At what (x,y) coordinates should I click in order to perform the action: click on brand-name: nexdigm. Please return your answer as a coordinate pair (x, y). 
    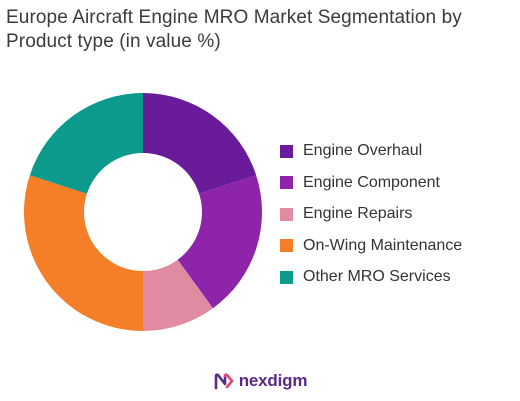
    Looking at the image, I should click on (273, 380).